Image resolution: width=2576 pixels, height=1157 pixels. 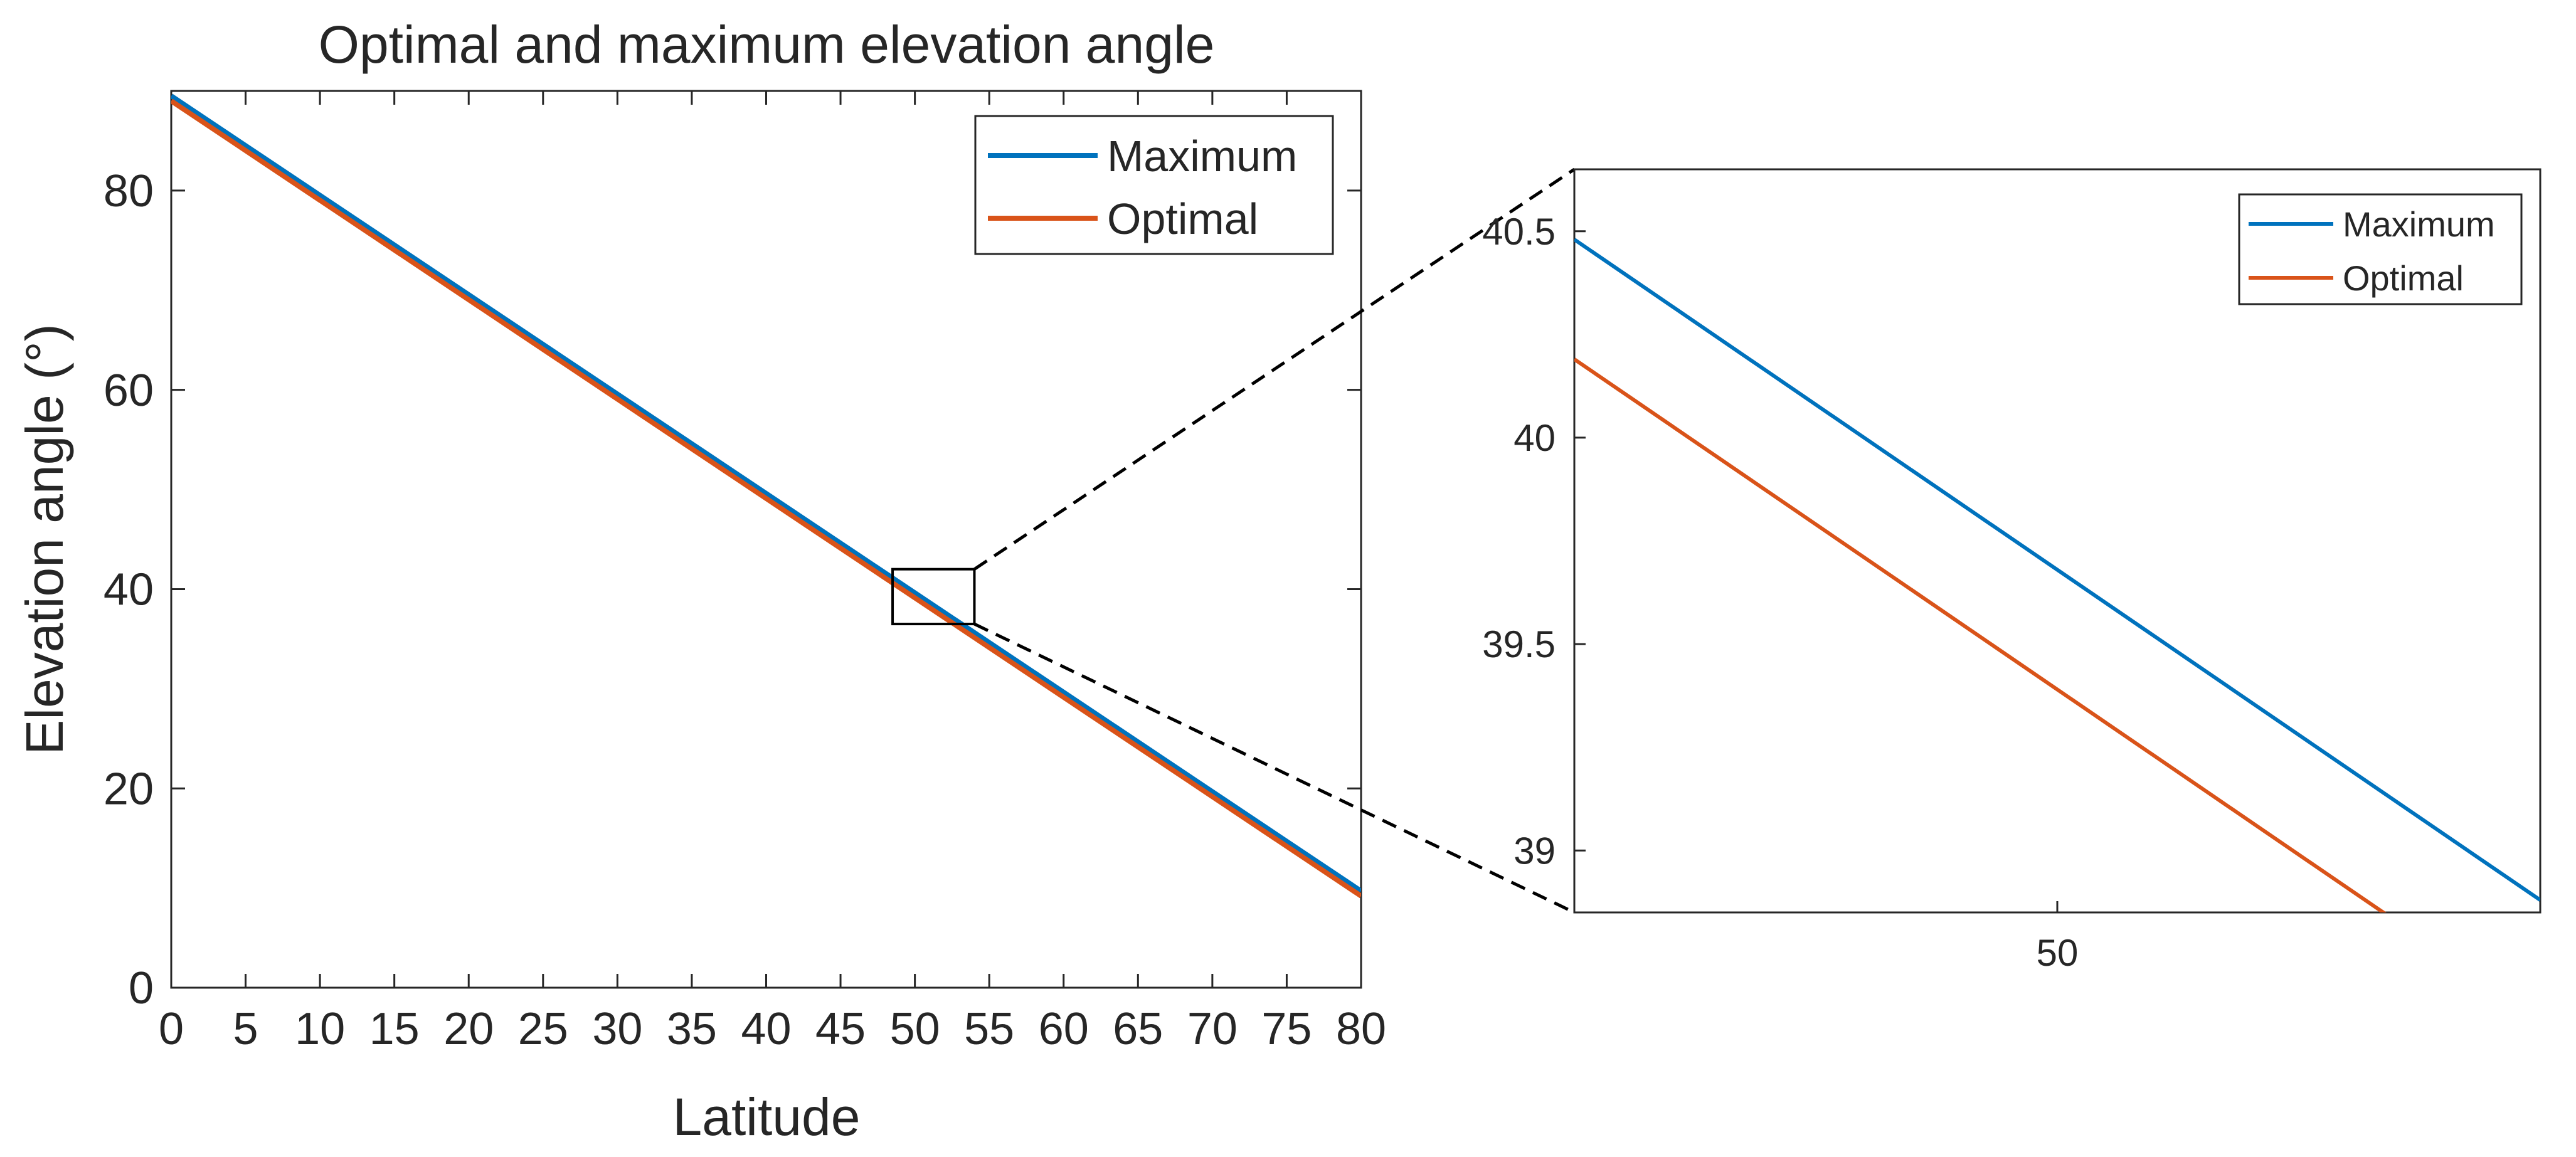 I want to click on main-x-tick-label: 20, so click(x=468, y=1029).